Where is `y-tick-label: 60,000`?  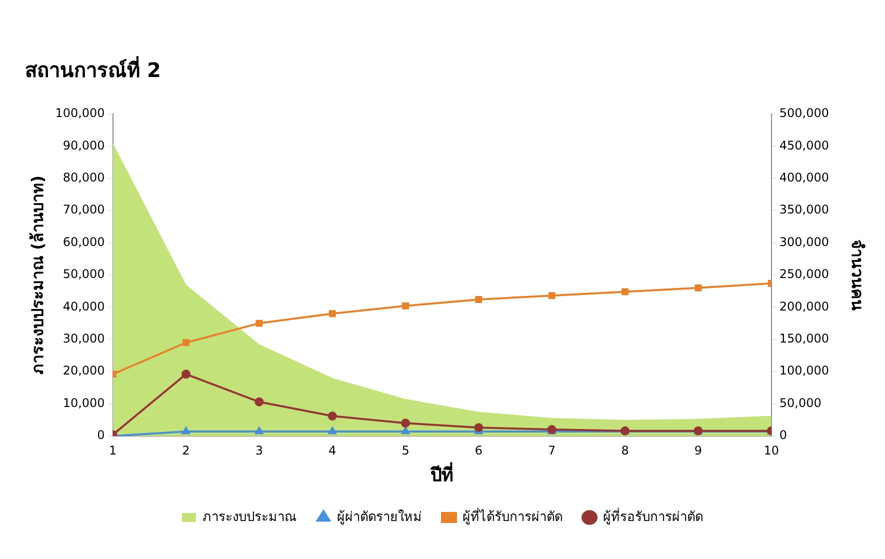
y-tick-label: 60,000 is located at coordinates (83, 241).